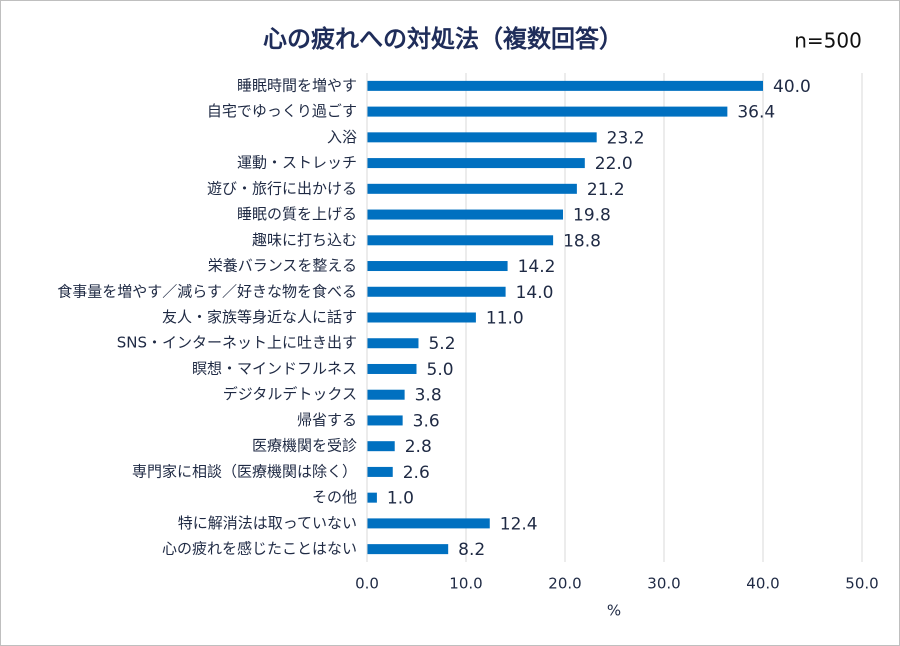 The height and width of the screenshot is (646, 900). I want to click on y-tick-label: 自宅でゆっくり過ごす, so click(282, 111).